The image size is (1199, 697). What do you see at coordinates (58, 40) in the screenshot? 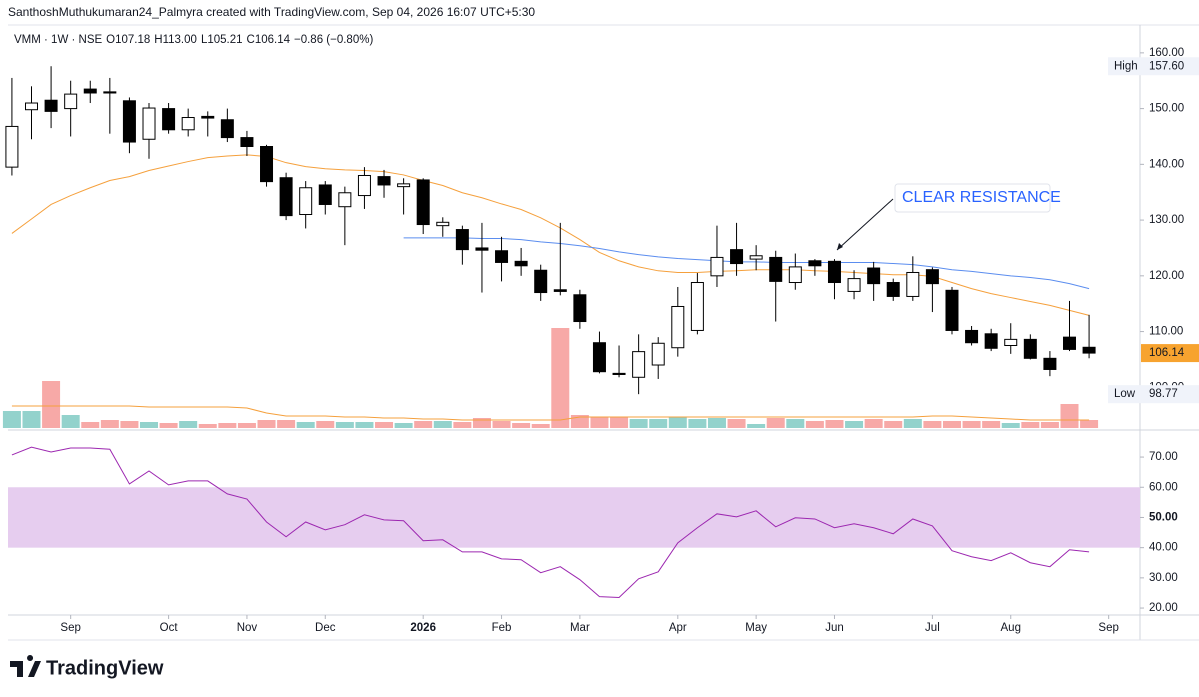
I see `symbol: VMM · 1W · NSE` at bounding box center [58, 40].